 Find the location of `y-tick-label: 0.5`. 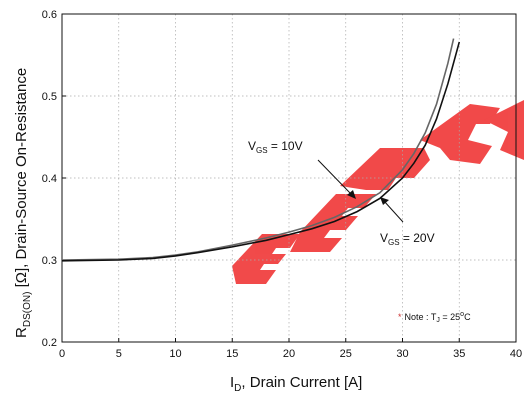

y-tick-label: 0.5 is located at coordinates (49, 97).